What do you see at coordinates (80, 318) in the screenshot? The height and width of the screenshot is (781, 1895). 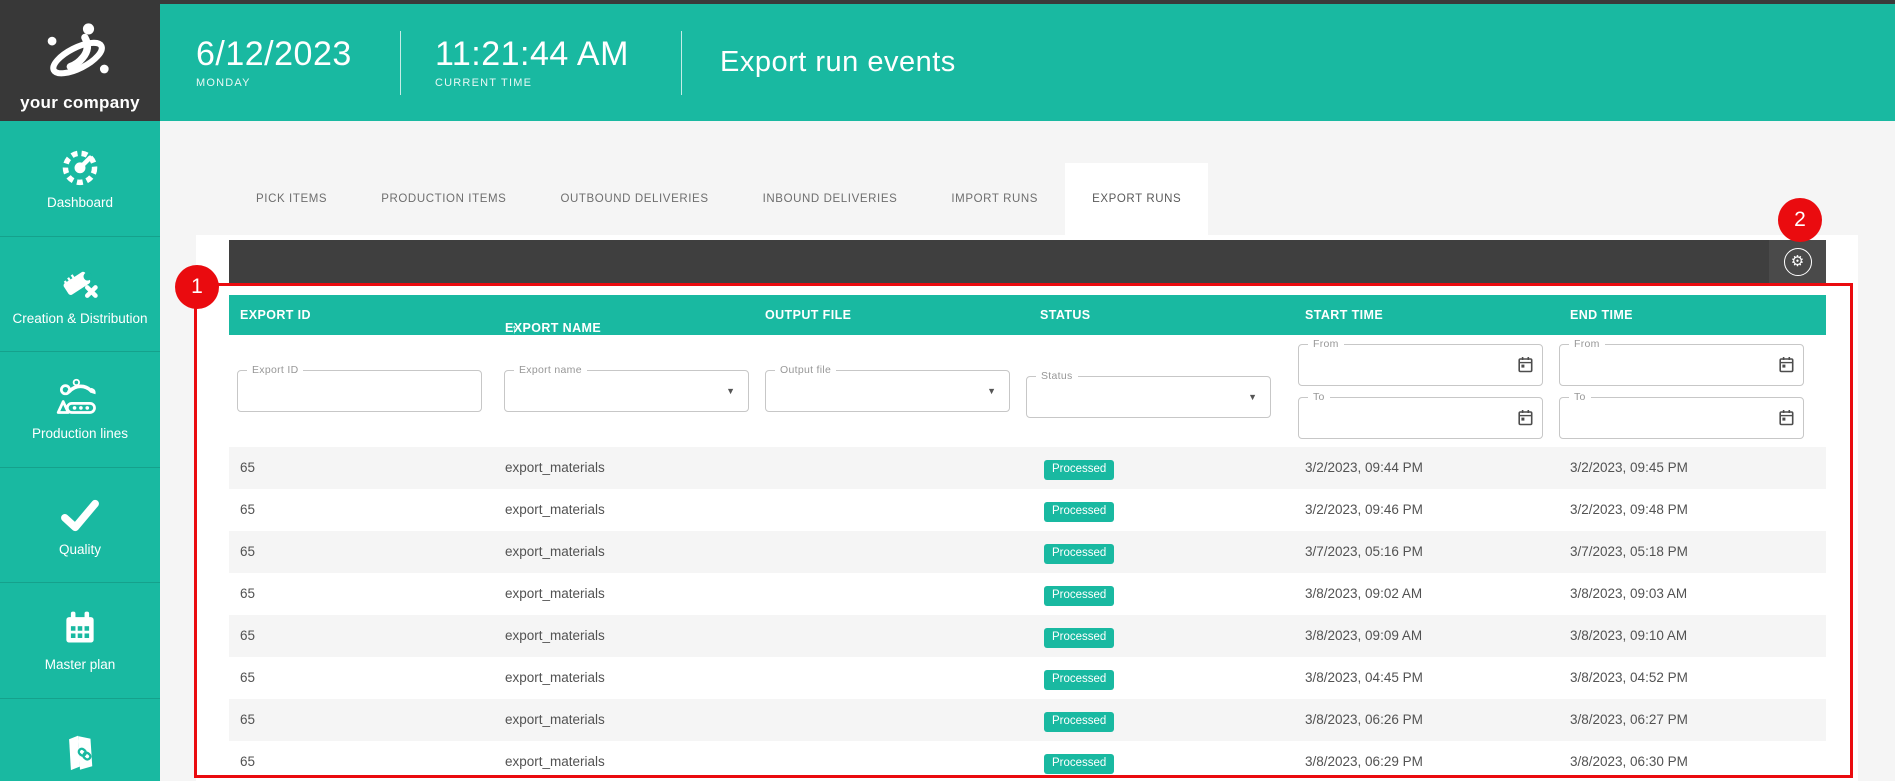 I see `sidebar-item-label: Creation & Distribution` at bounding box center [80, 318].